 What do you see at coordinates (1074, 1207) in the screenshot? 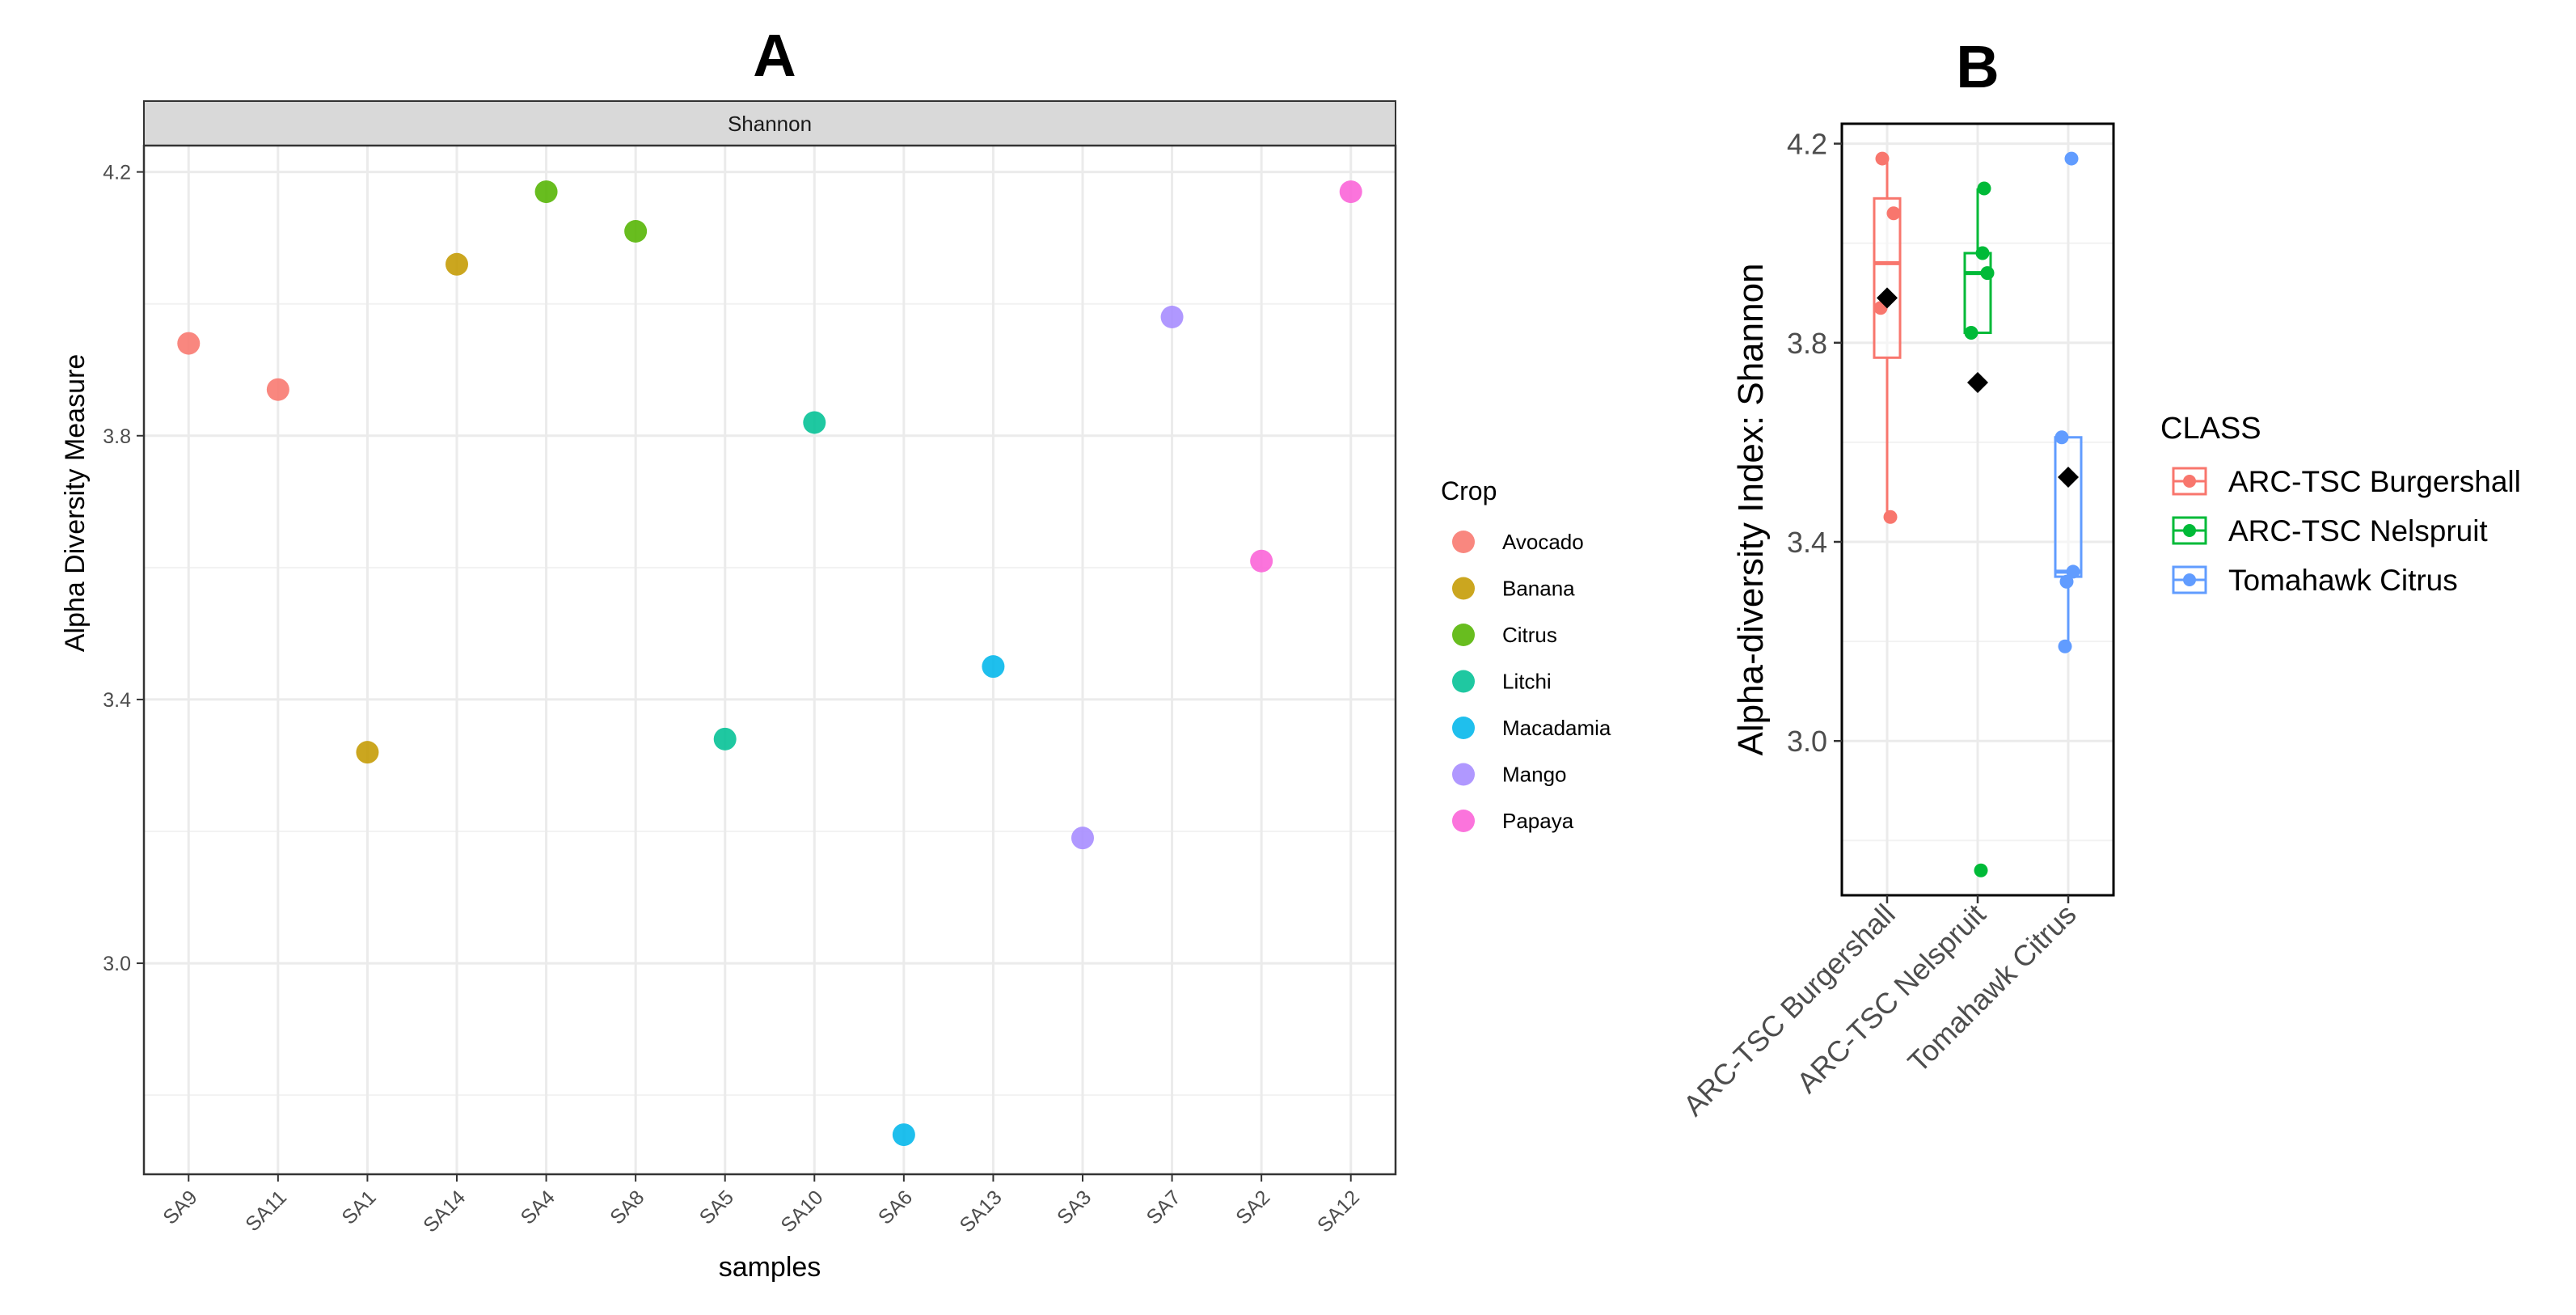
I see `x-tick-label: SA3` at bounding box center [1074, 1207].